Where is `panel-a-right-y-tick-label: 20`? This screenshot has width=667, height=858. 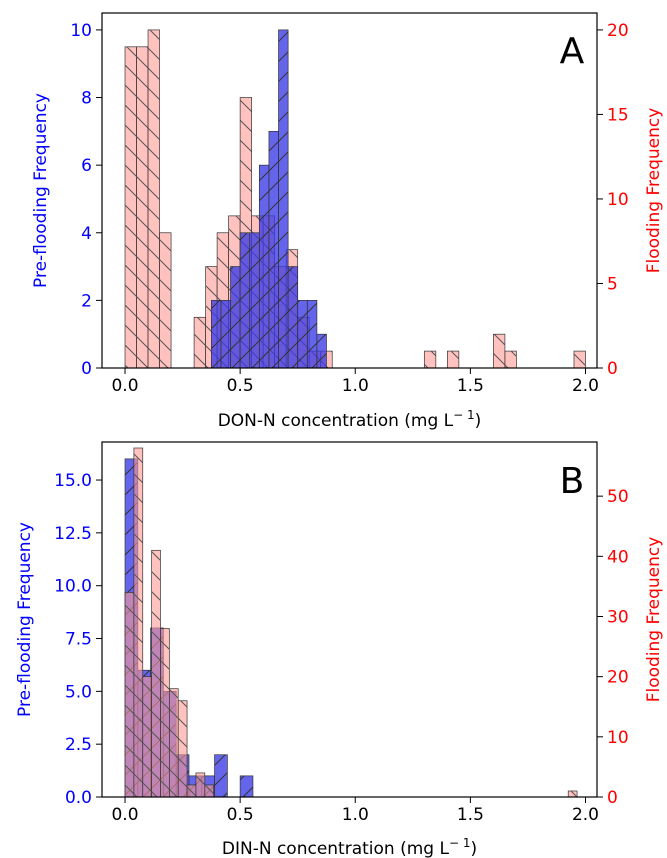 panel-a-right-y-tick-label: 20 is located at coordinates (618, 31).